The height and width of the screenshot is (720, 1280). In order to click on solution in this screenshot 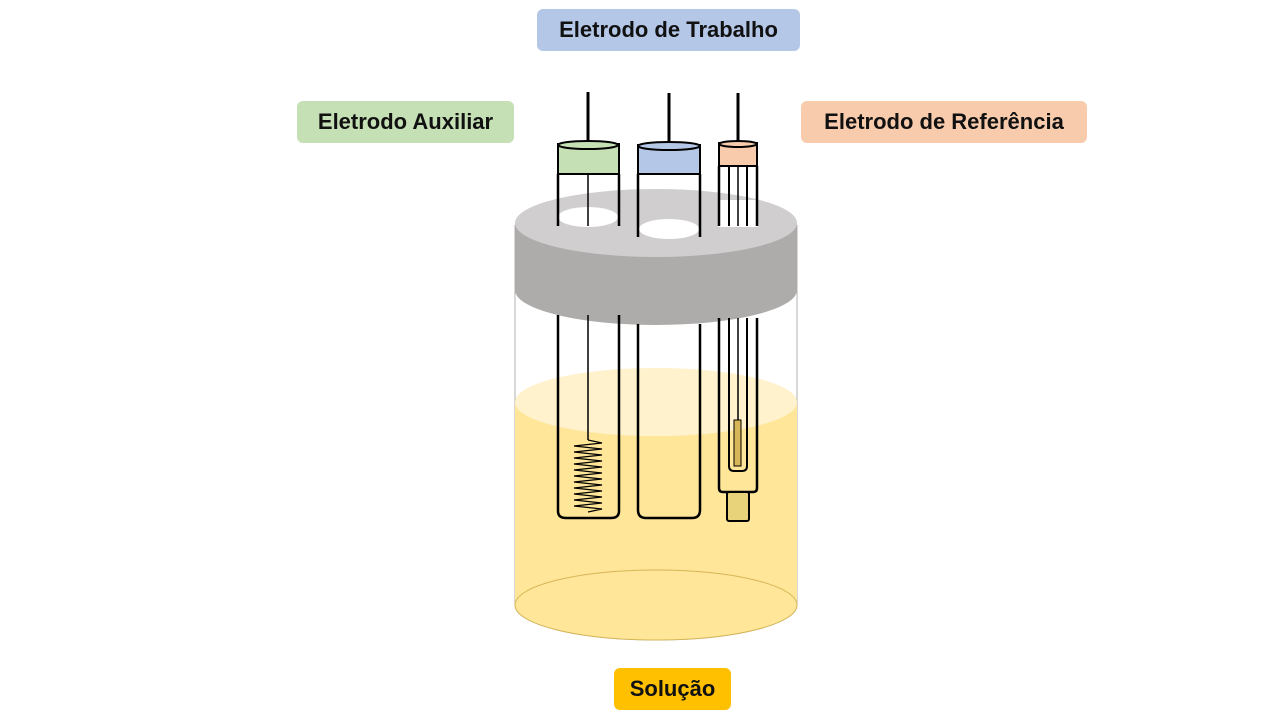, I will do `click(656, 504)`.